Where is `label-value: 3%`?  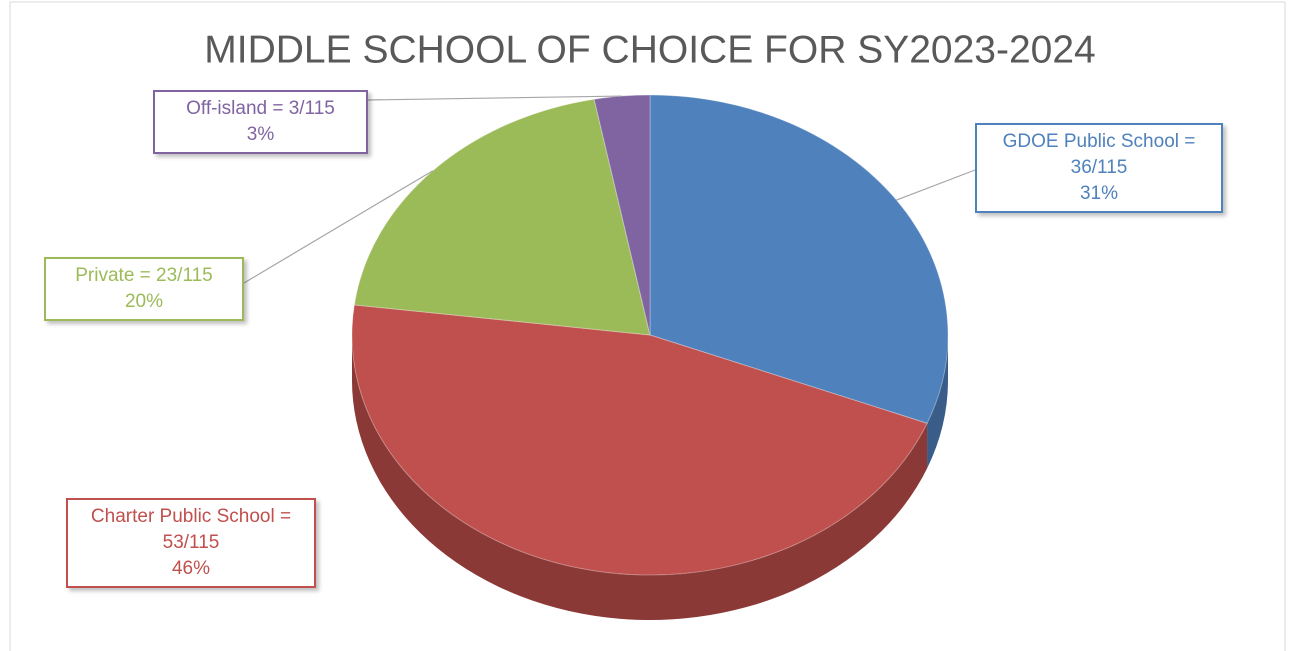
label-value: 3% is located at coordinates (260, 134).